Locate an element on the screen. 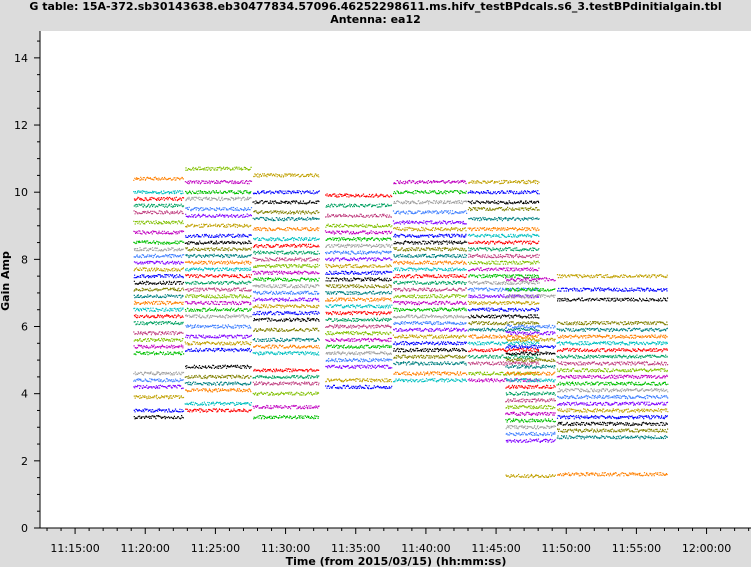  y-tick-label: 6 is located at coordinates (24, 327).